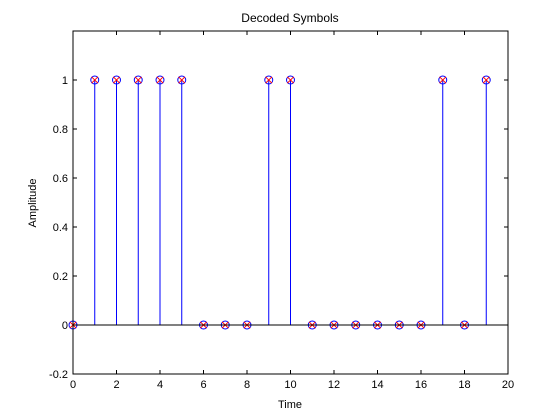  Describe the element at coordinates (160, 385) in the screenshot. I see `x-tick-label: 4` at that location.